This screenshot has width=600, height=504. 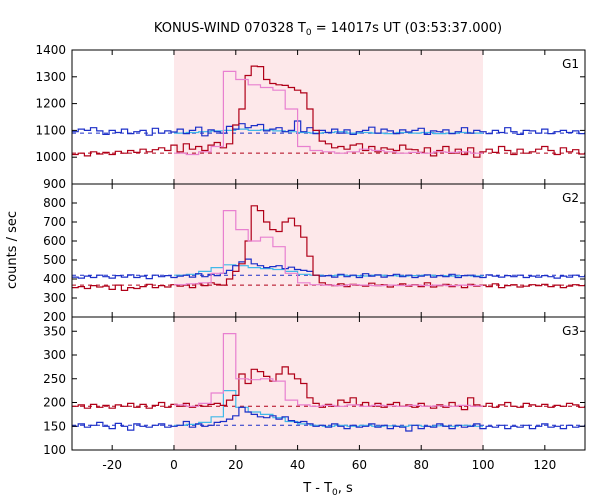 What do you see at coordinates (12, 250) in the screenshot?
I see `y-axis-label: counts / sec` at bounding box center [12, 250].